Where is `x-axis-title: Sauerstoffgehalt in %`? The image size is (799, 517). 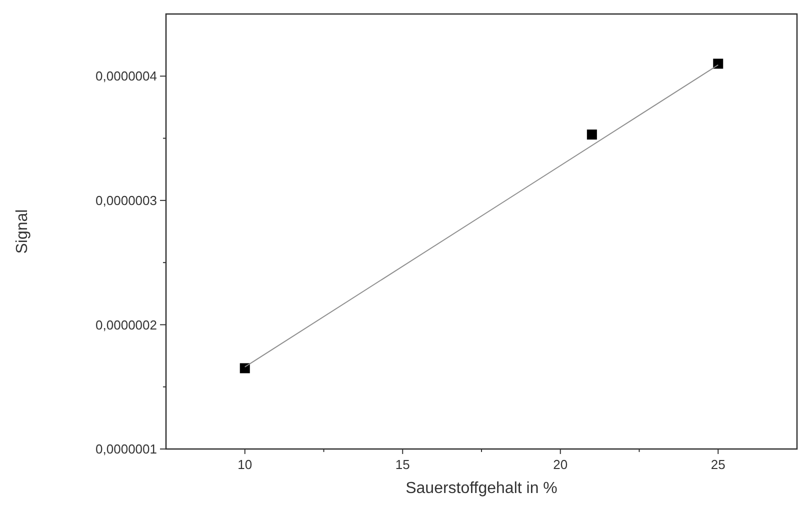 x-axis-title: Sauerstoffgehalt in % is located at coordinates (482, 488).